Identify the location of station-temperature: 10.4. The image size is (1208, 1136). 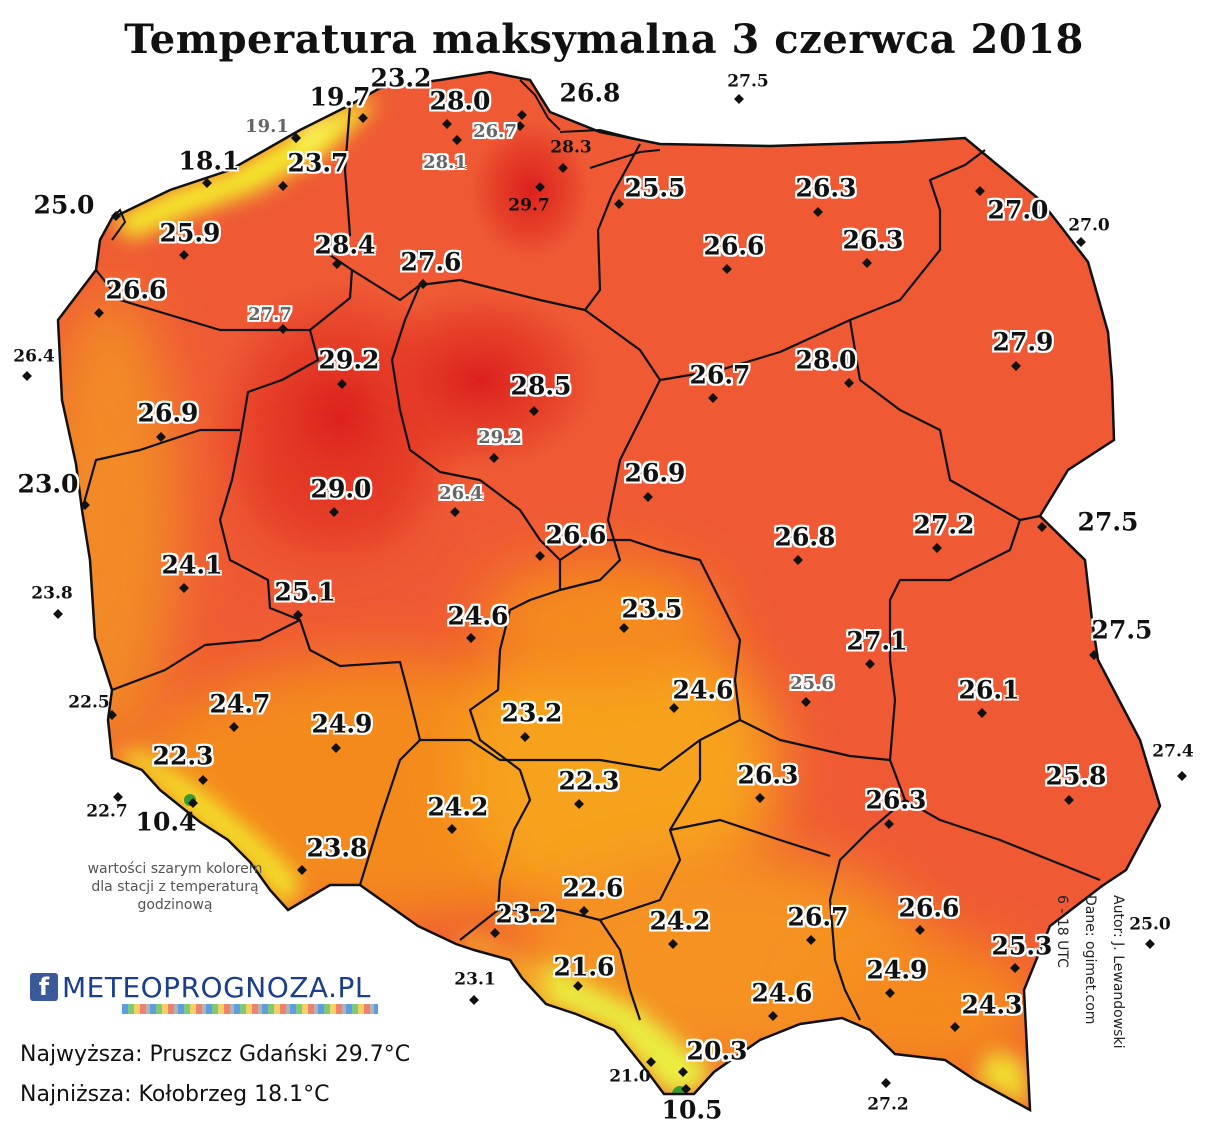
(166, 822).